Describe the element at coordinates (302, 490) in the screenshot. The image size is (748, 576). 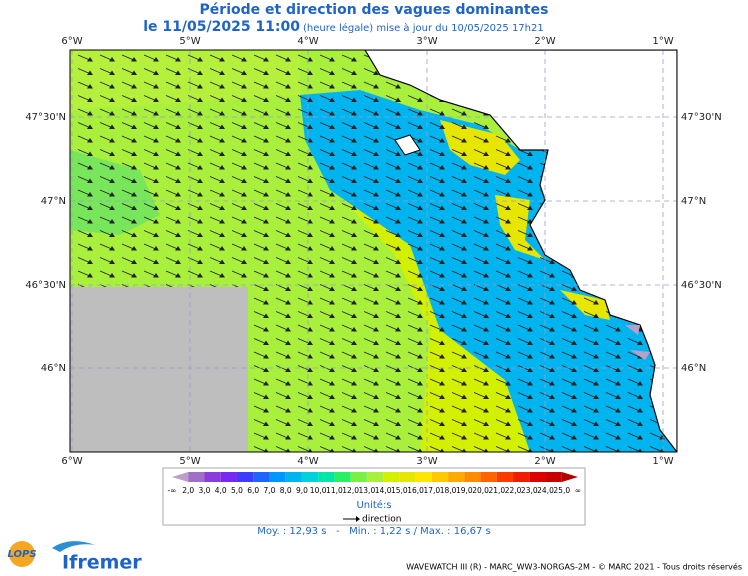
I see `colorbar-label: 9,0` at that location.